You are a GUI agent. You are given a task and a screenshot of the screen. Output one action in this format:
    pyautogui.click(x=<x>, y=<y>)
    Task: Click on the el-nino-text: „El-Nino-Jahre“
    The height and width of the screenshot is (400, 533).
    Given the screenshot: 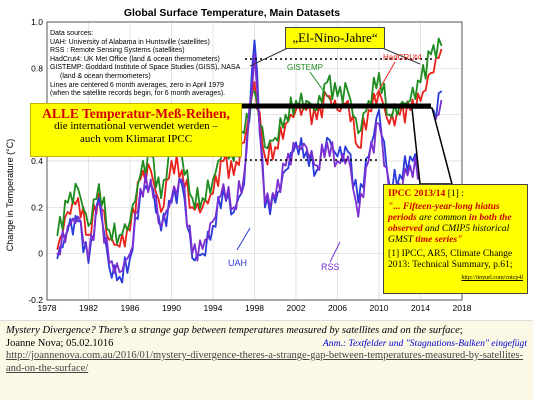 What is the action you would take?
    pyautogui.click(x=335, y=37)
    